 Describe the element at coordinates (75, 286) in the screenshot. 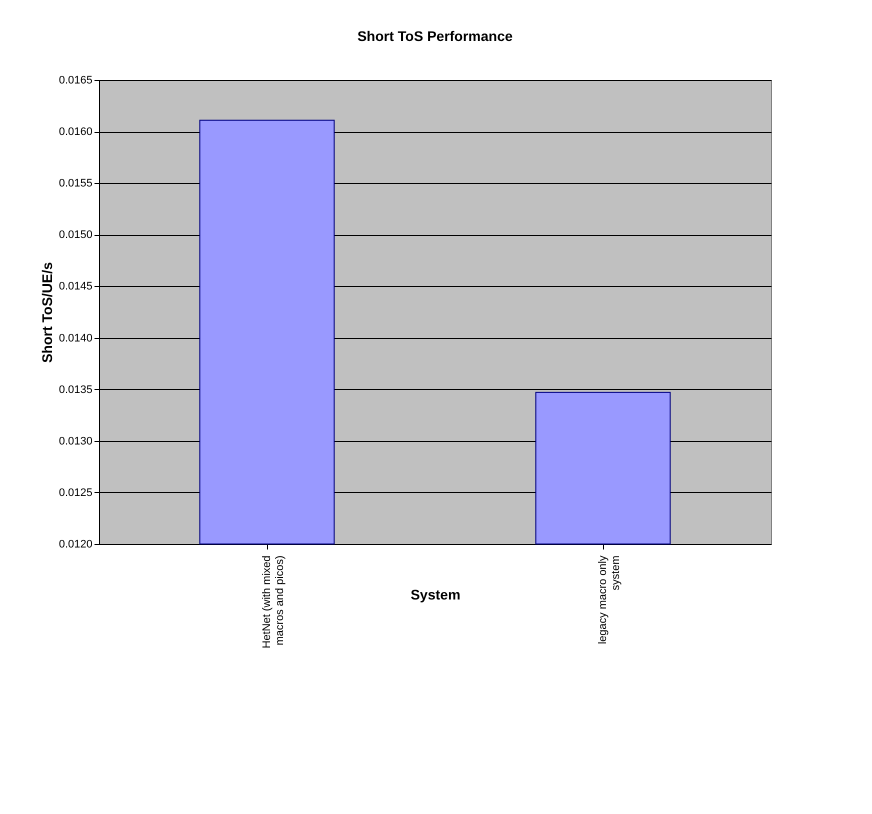

I see `y-tick-label: 0.0145` at that location.